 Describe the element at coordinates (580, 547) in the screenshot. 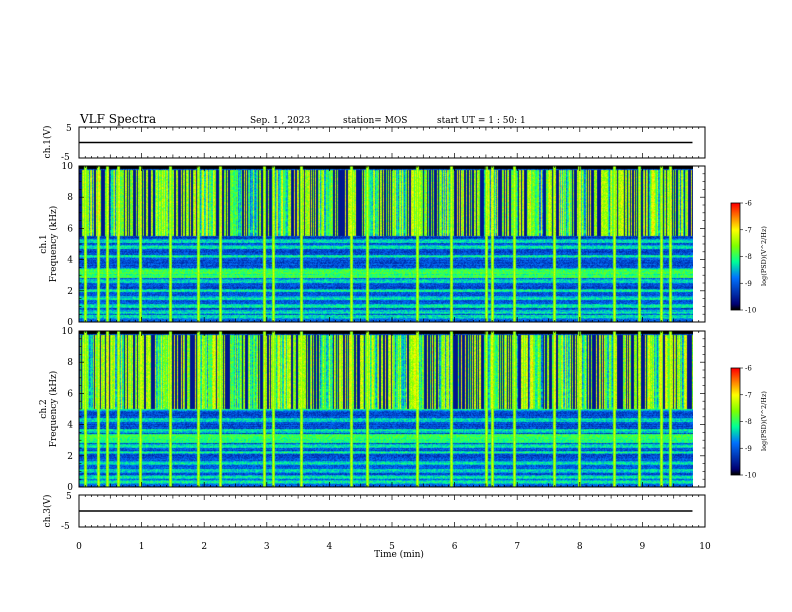

I see `x-tick-label: 8` at that location.